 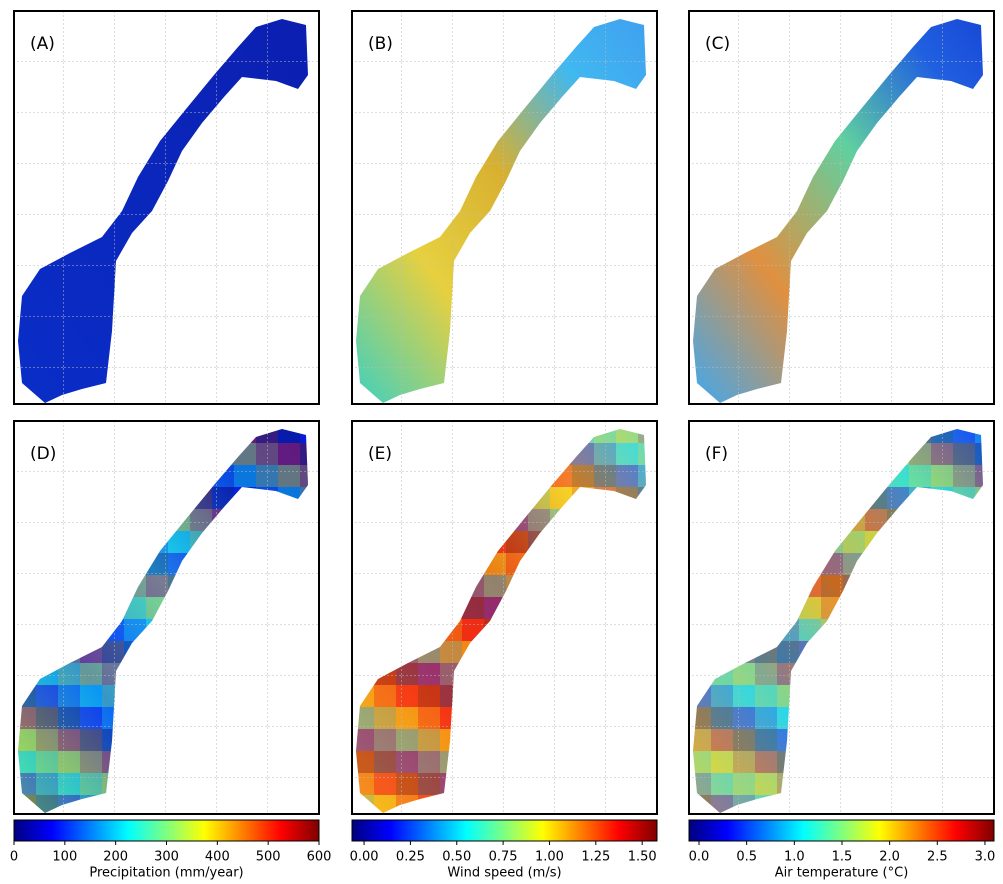 I want to click on tick-label: 1.0, so click(x=794, y=857).